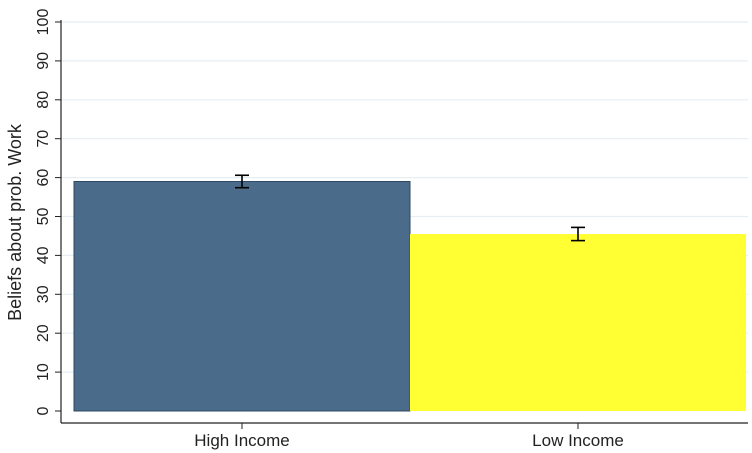  I want to click on y-axis-ticks: 0 10 20 30 40 50 60 70 80 90 100, so click(48, 212).